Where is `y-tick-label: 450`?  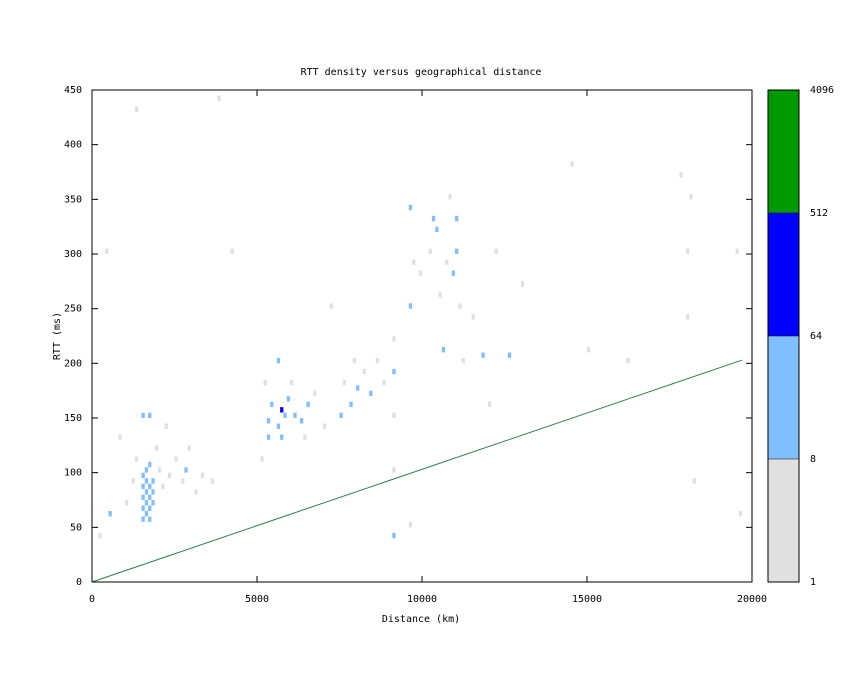 y-tick-label: 450 is located at coordinates (73, 90).